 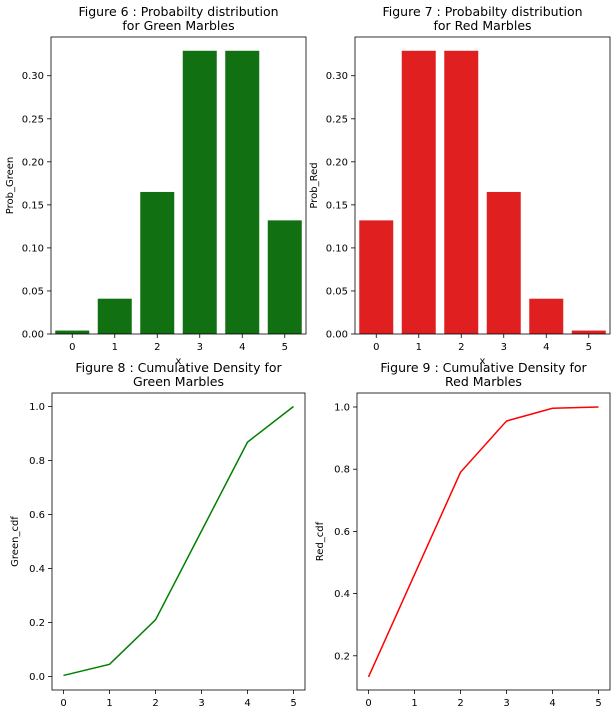 What do you see at coordinates (314, 185) in the screenshot?
I see `y-axis-label: Prob_Red` at bounding box center [314, 185].